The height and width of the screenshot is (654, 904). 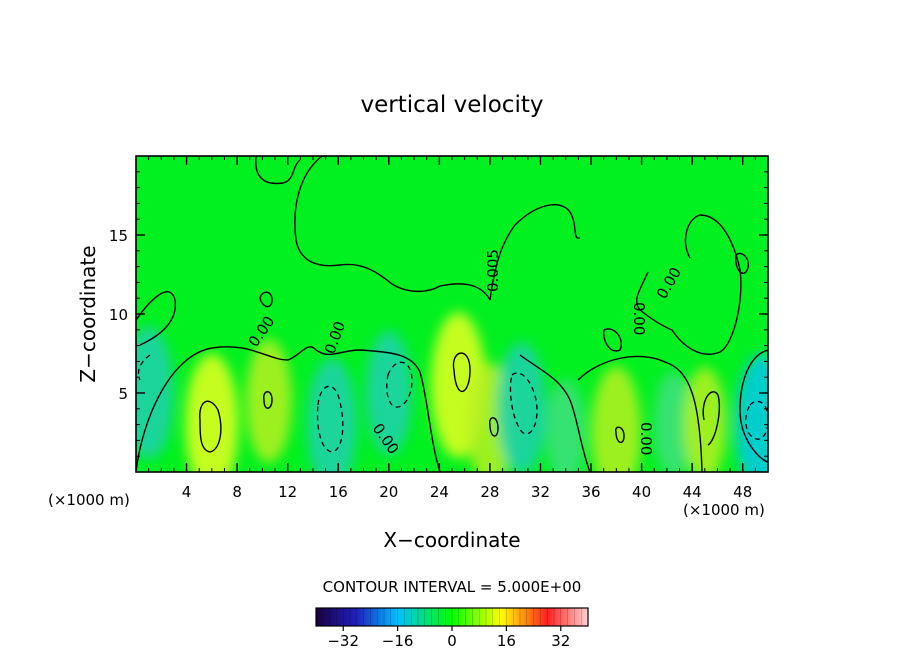 I want to click on x-tick-label: 24, so click(x=439, y=492).